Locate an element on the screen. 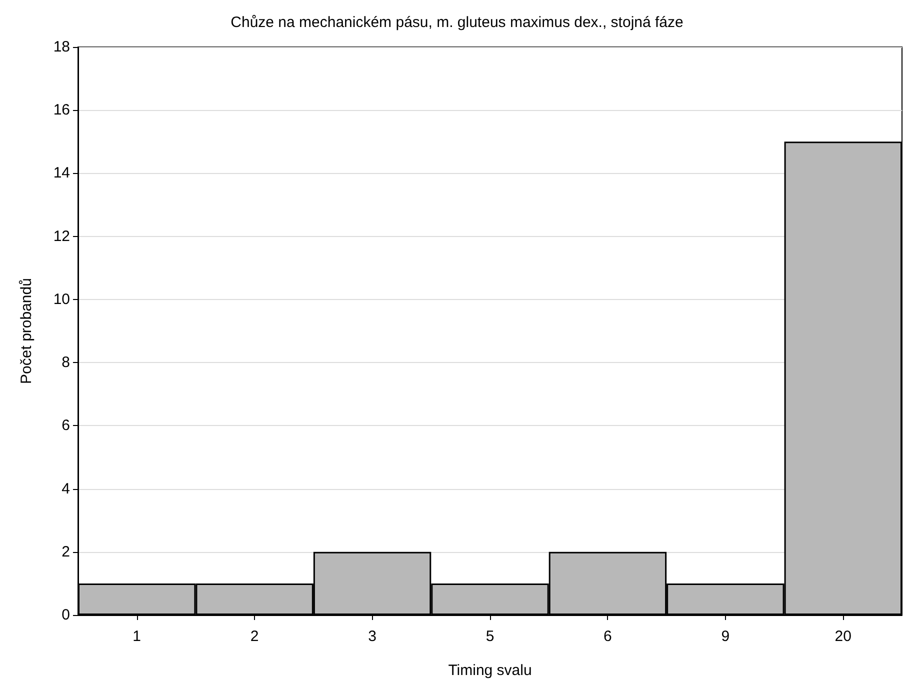  y-tick-label: 14 is located at coordinates (61, 173).